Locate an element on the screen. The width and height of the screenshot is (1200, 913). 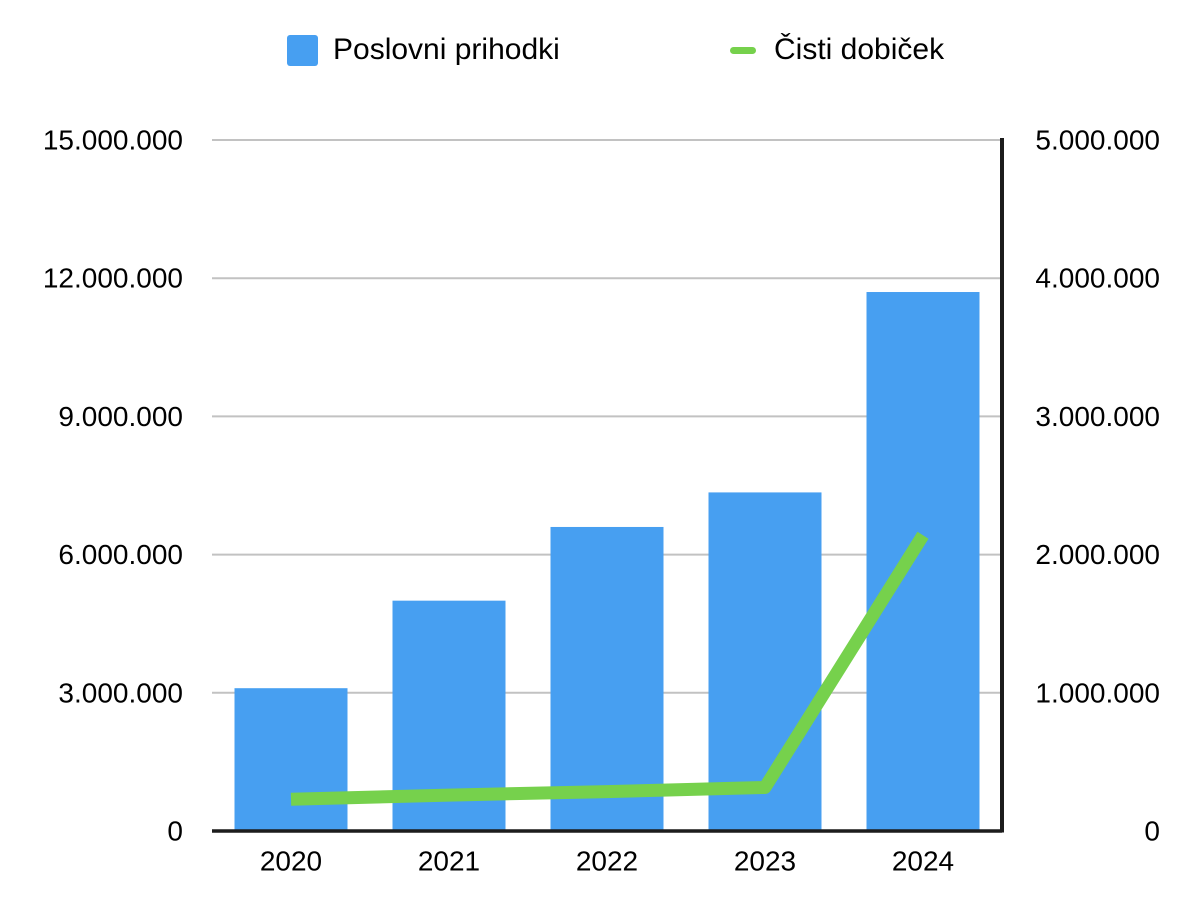
right-axis-tick-label: 4.000.000 is located at coordinates (1097, 278).